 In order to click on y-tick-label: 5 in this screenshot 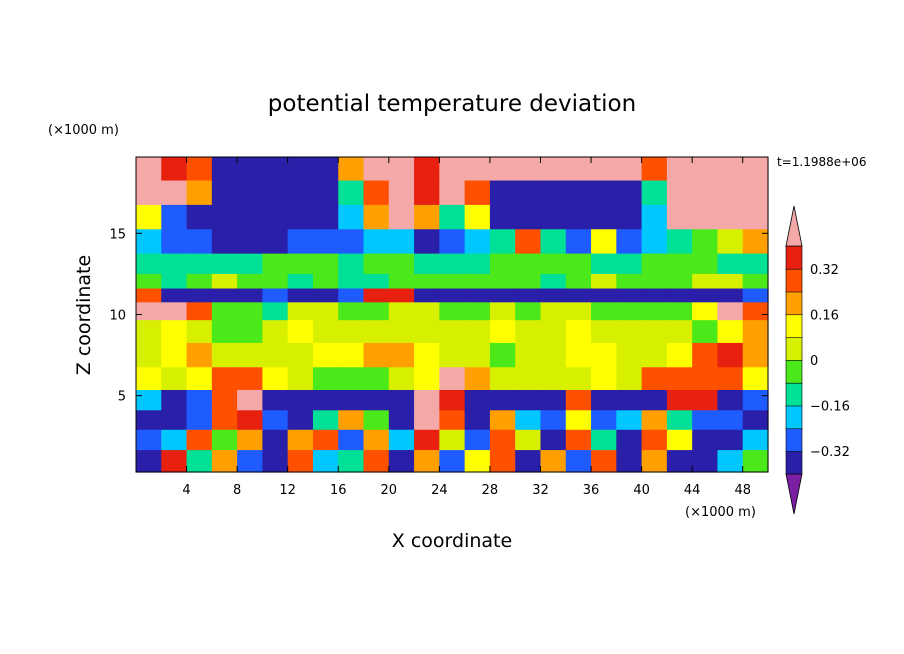, I will do `click(122, 397)`.